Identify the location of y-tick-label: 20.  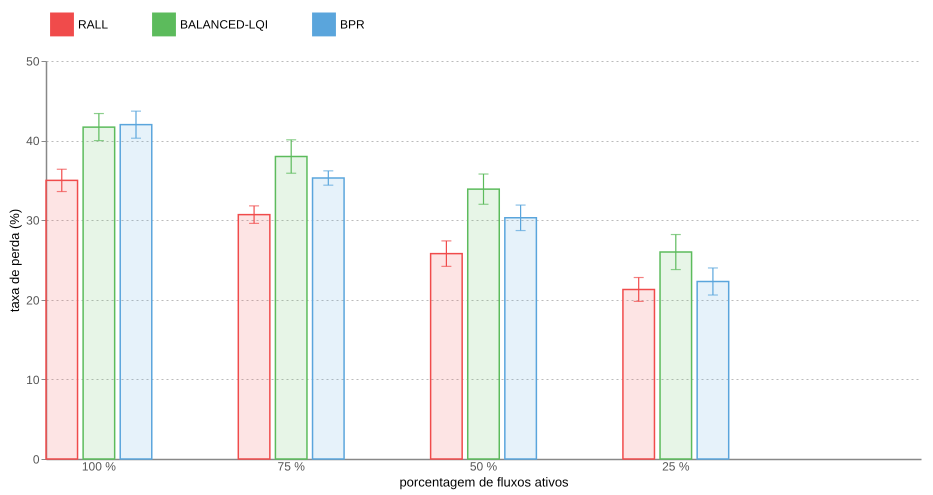
(33, 300).